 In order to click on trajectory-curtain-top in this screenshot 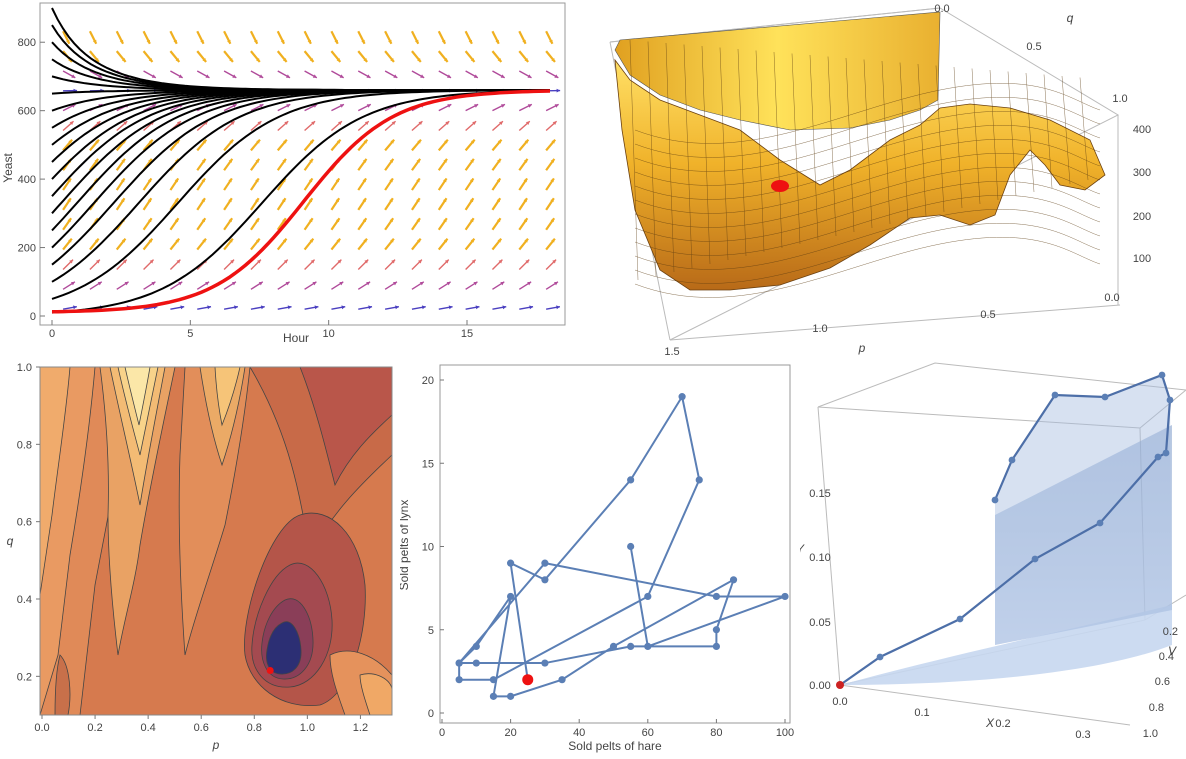, I will do `click(1083, 510)`.